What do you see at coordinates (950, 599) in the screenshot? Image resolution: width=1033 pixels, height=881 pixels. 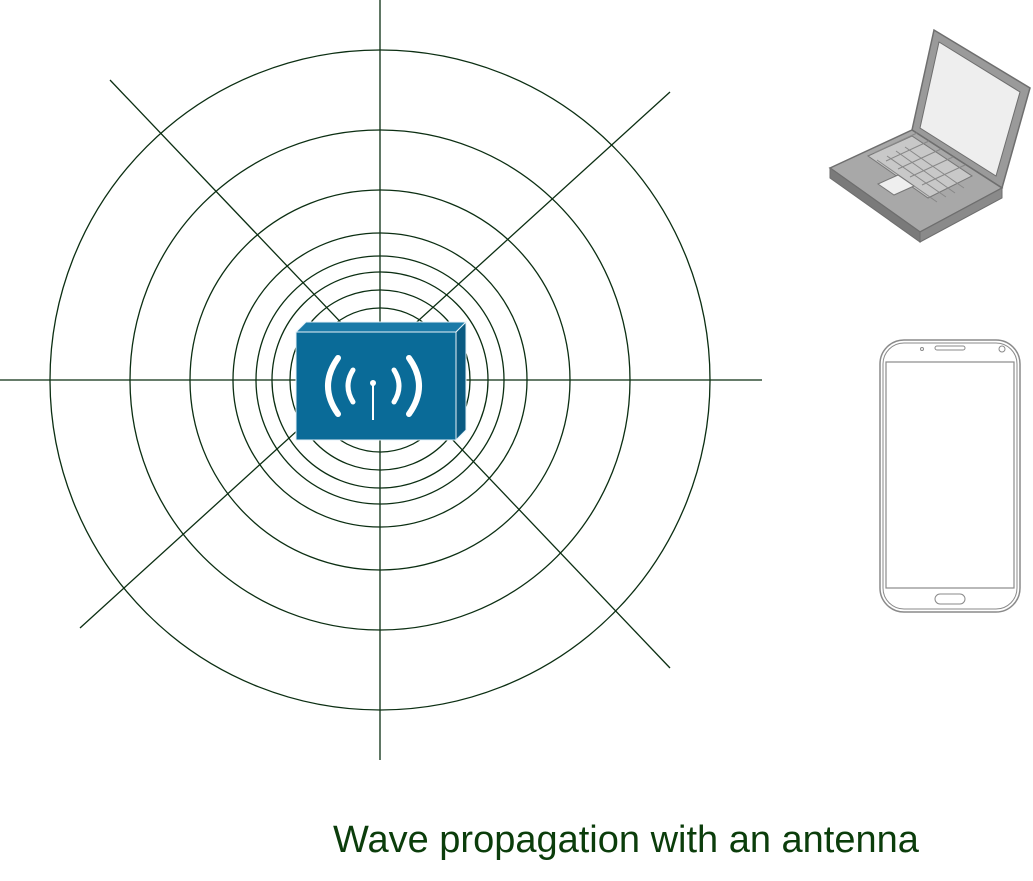 I see `phone-home-button` at bounding box center [950, 599].